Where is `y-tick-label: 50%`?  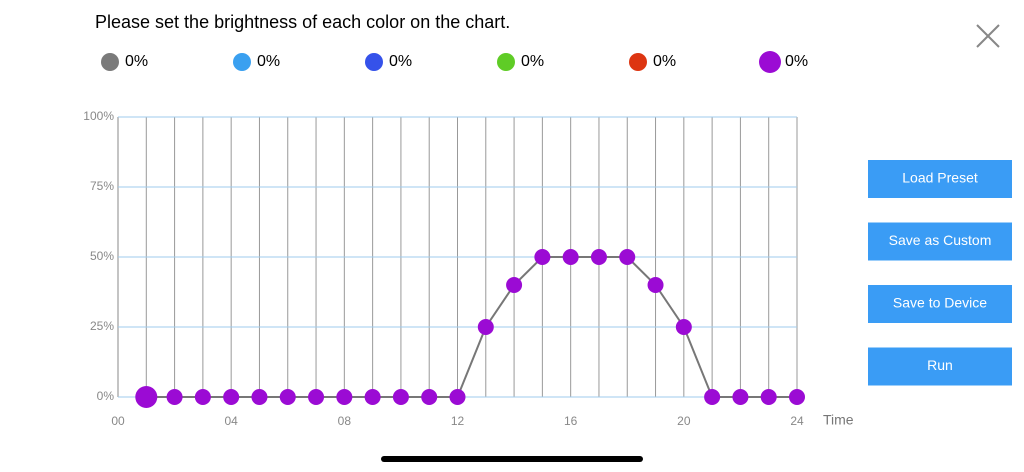 y-tick-label: 50% is located at coordinates (102, 256).